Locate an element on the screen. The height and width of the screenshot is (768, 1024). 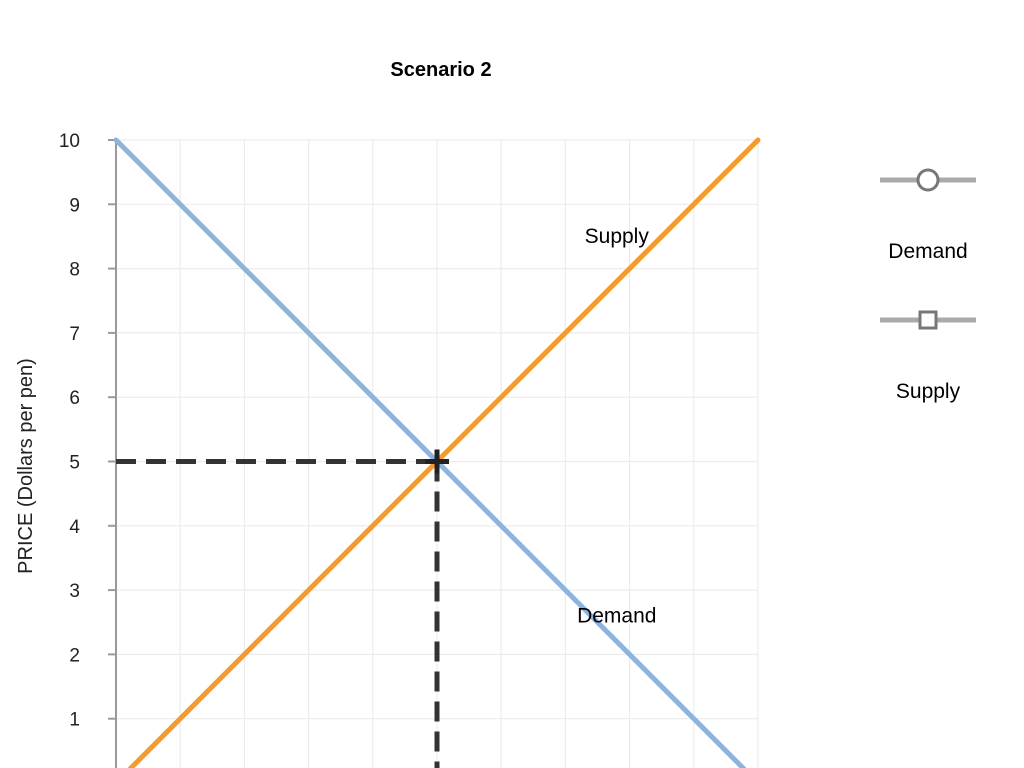
y-axis-label: PRICE (Dollars per pen) is located at coordinates (26, 466).